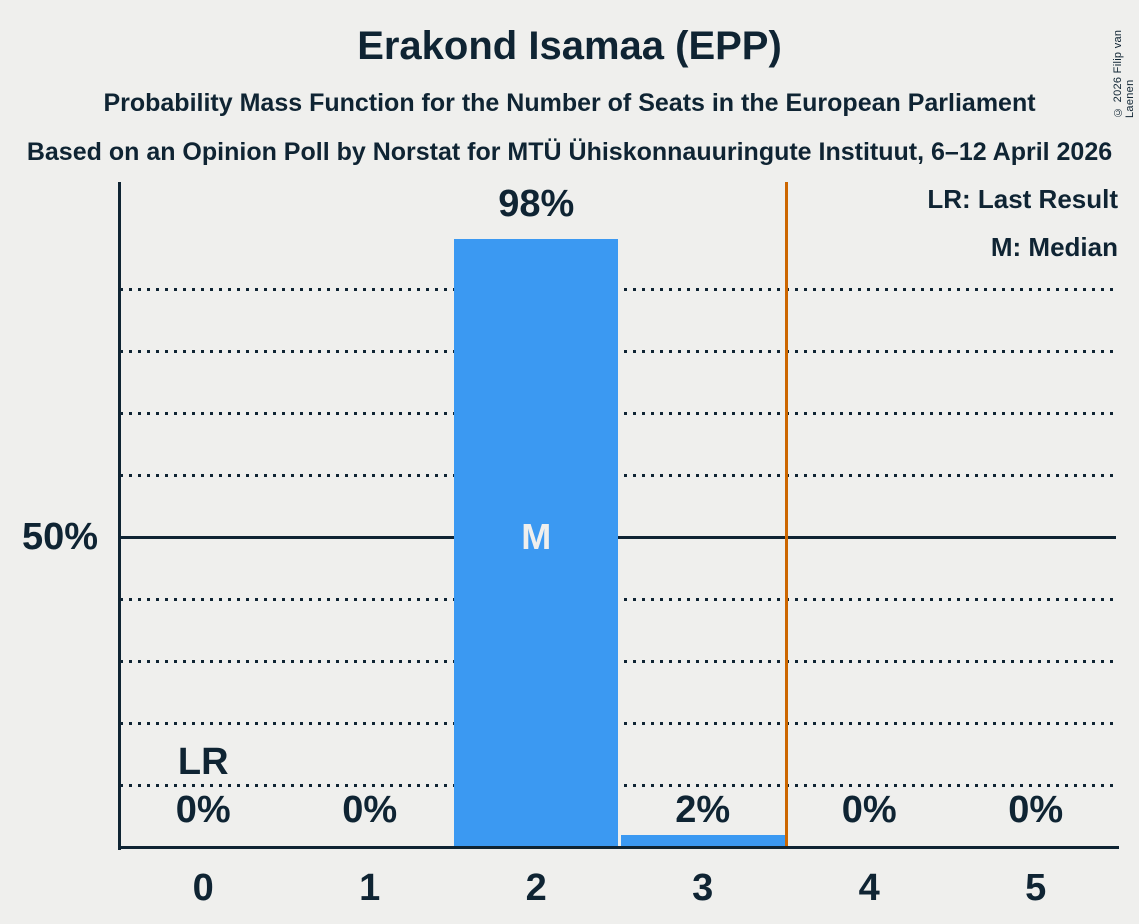 The height and width of the screenshot is (924, 1139). Describe the element at coordinates (370, 888) in the screenshot. I see `x-tick-label: 1` at that location.